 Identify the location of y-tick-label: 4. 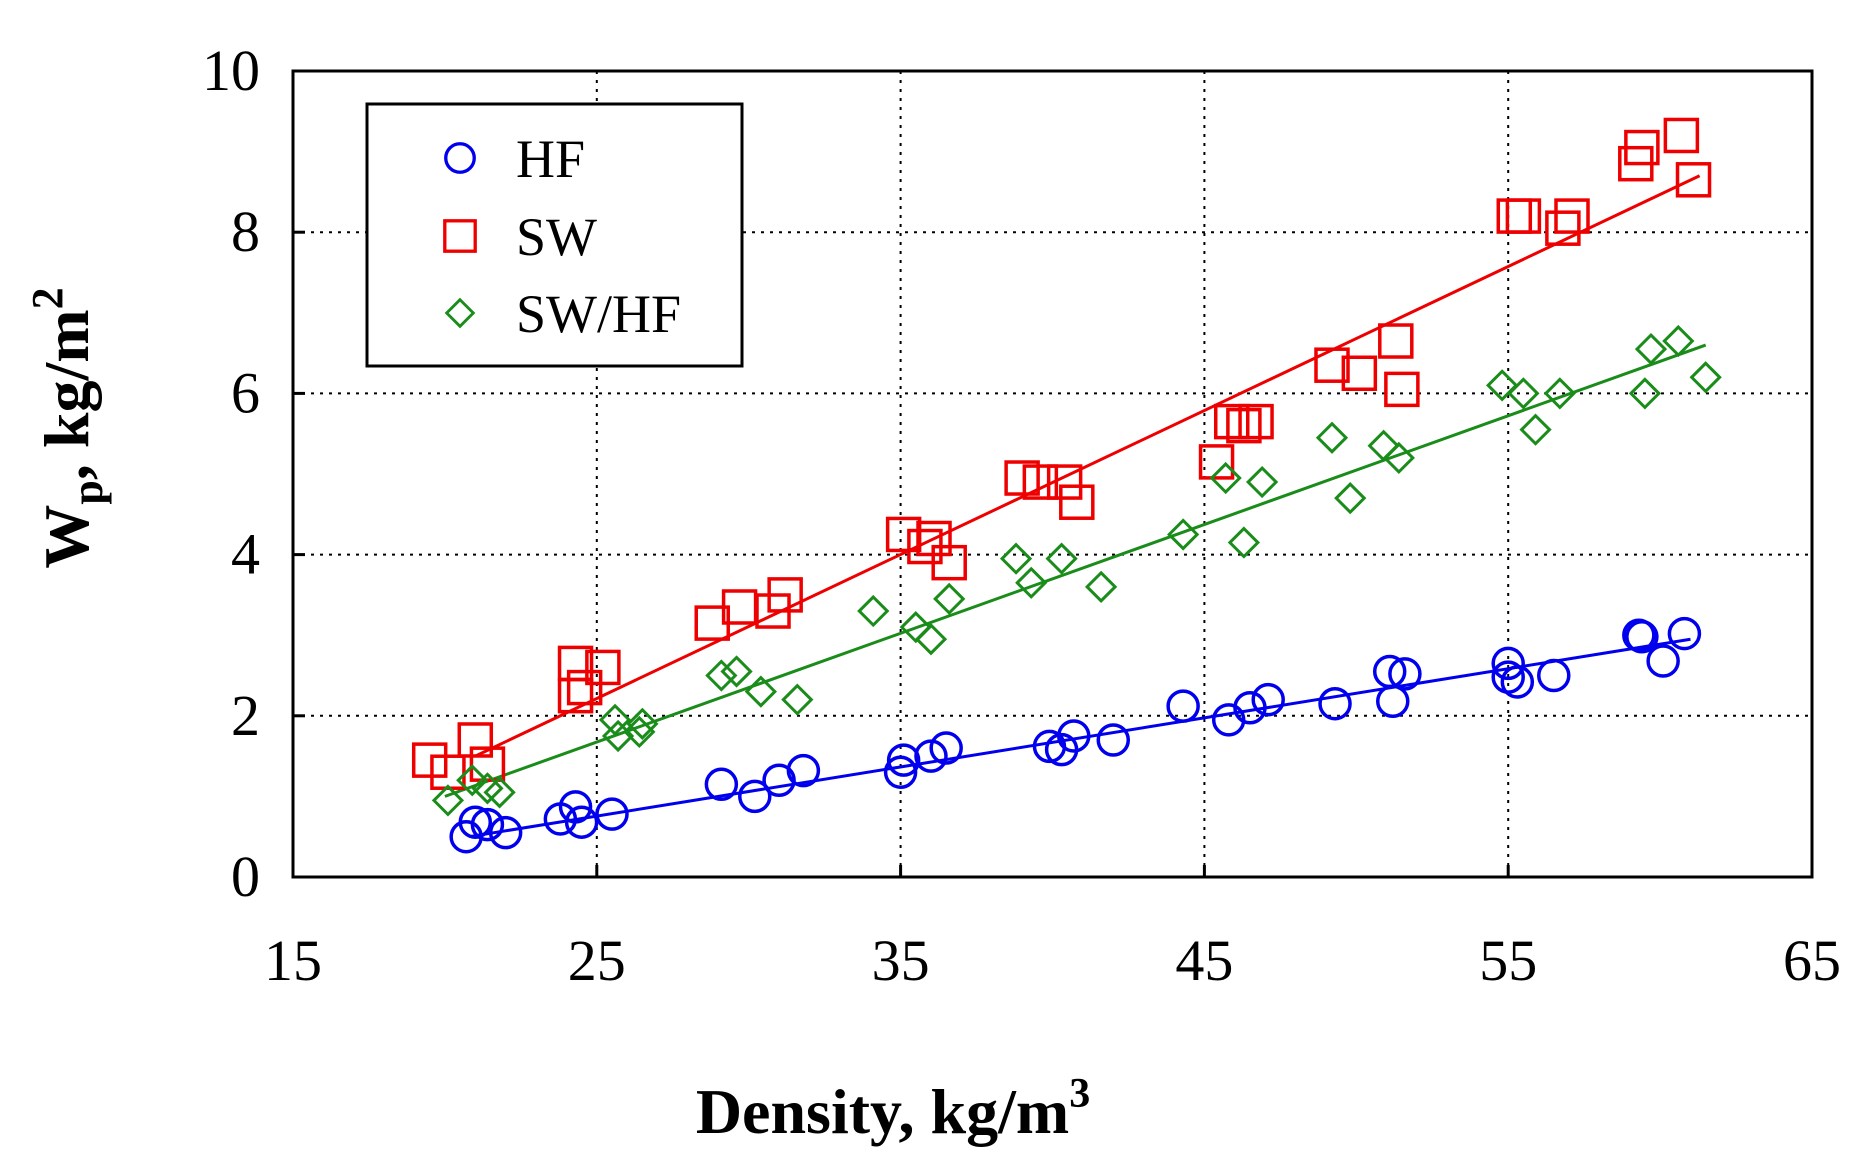
(245, 554).